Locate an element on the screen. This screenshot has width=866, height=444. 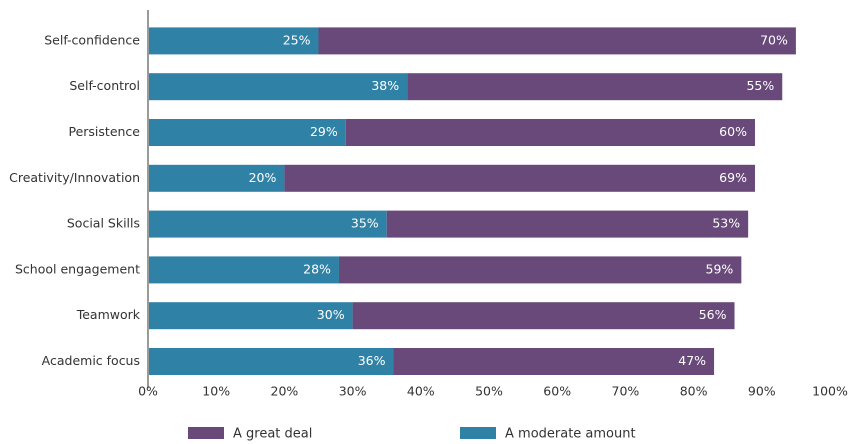
x-axis-ticks: 0% 10% 20% 30% 40% 50% 60% 70% 80% 90% 100% is located at coordinates (493, 391).